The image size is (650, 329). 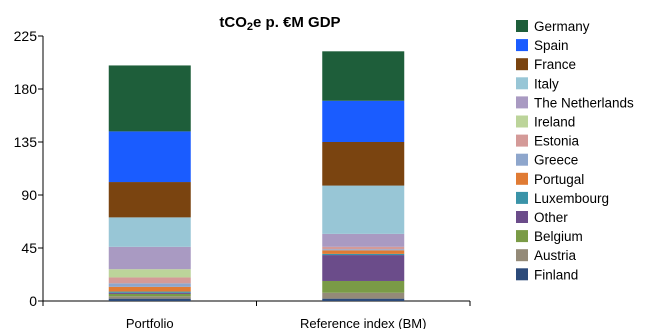 I want to click on legend-label: Austria, so click(x=555, y=255).